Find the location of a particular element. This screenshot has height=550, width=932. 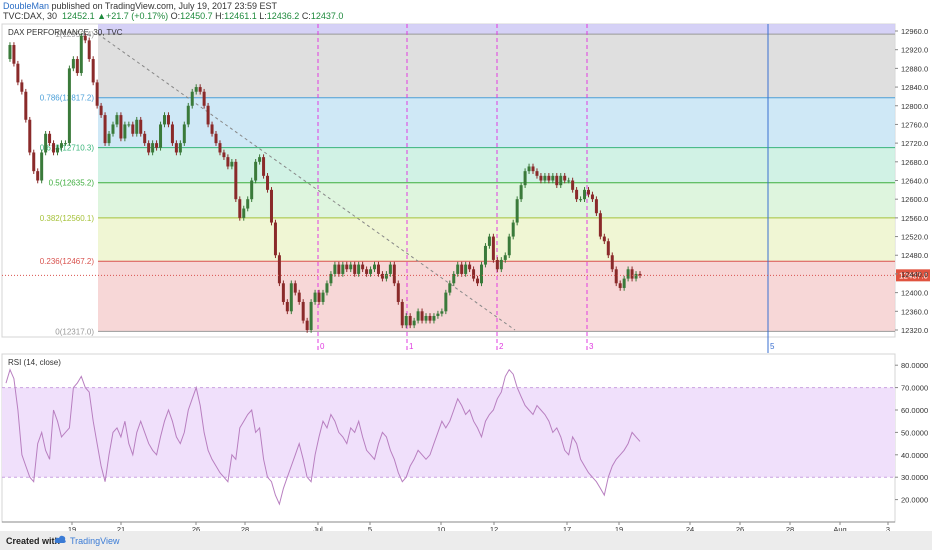

y-tick-label: 12560.0 is located at coordinates (914, 218).